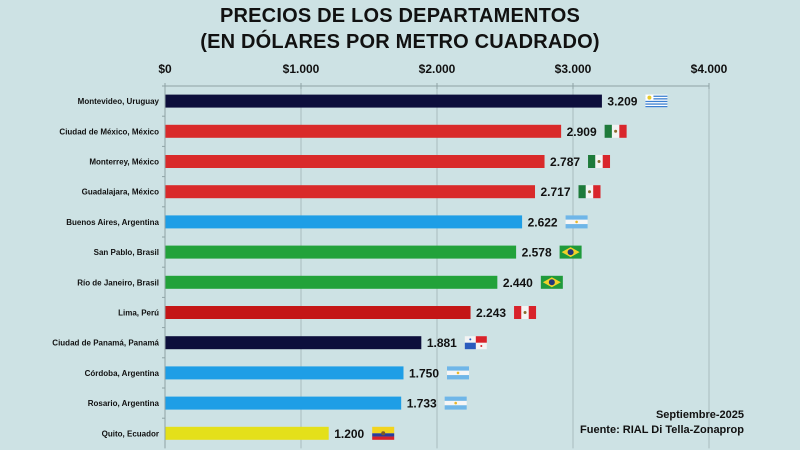 The image size is (800, 450). I want to click on data-label: 2.717, so click(556, 192).